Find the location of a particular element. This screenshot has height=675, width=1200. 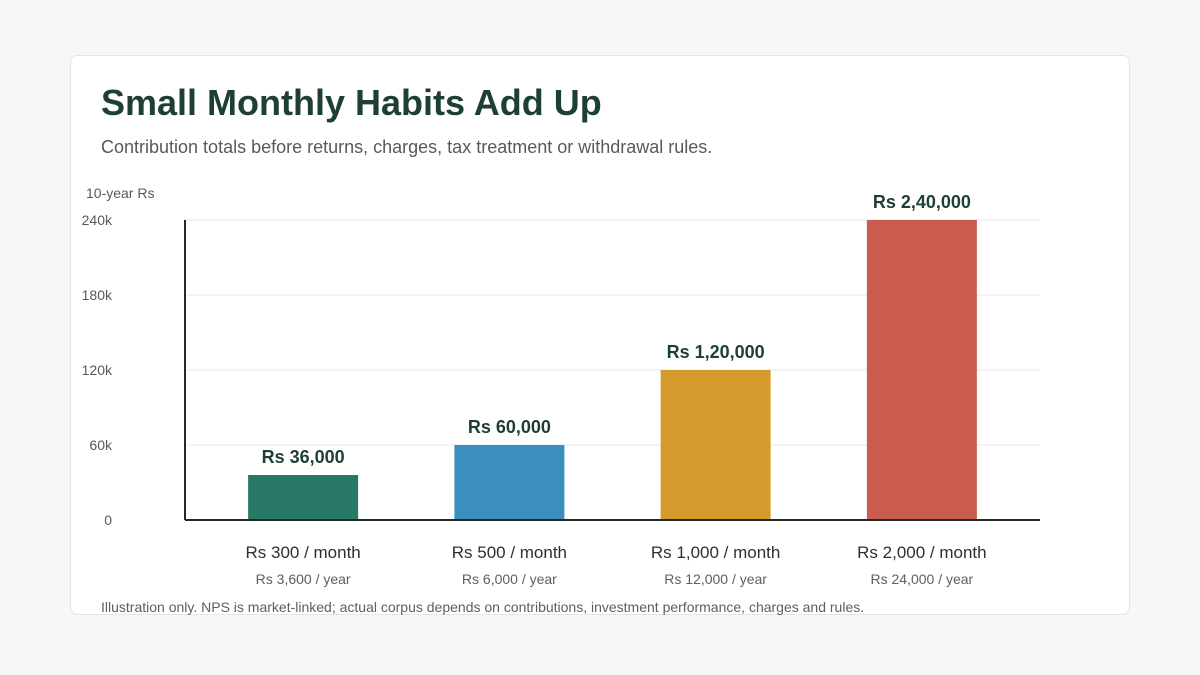

category-sublabel: Rs 24,000 / year is located at coordinates (922, 579).